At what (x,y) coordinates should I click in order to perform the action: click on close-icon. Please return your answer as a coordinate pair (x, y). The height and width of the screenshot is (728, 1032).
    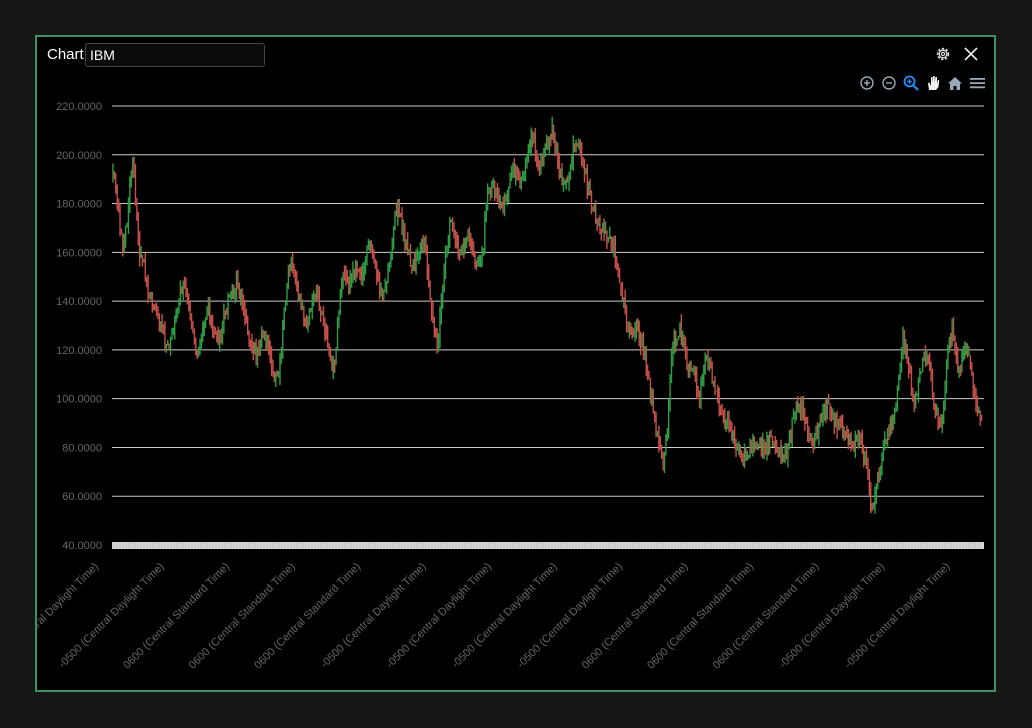
    Looking at the image, I should click on (971, 54).